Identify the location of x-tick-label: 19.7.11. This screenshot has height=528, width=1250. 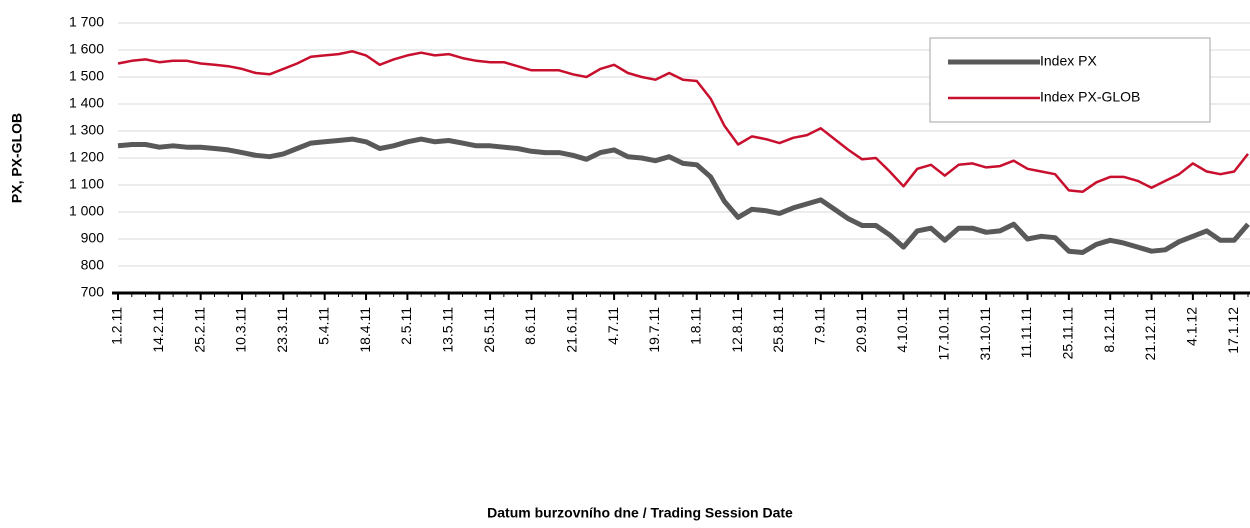
(654, 330).